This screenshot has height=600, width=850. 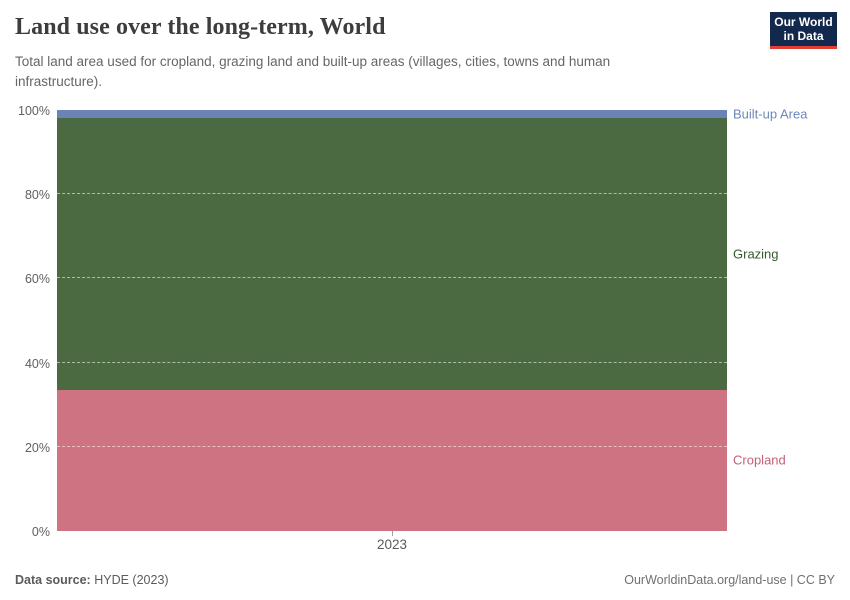 I want to click on x-axis: 2023, so click(x=392, y=544).